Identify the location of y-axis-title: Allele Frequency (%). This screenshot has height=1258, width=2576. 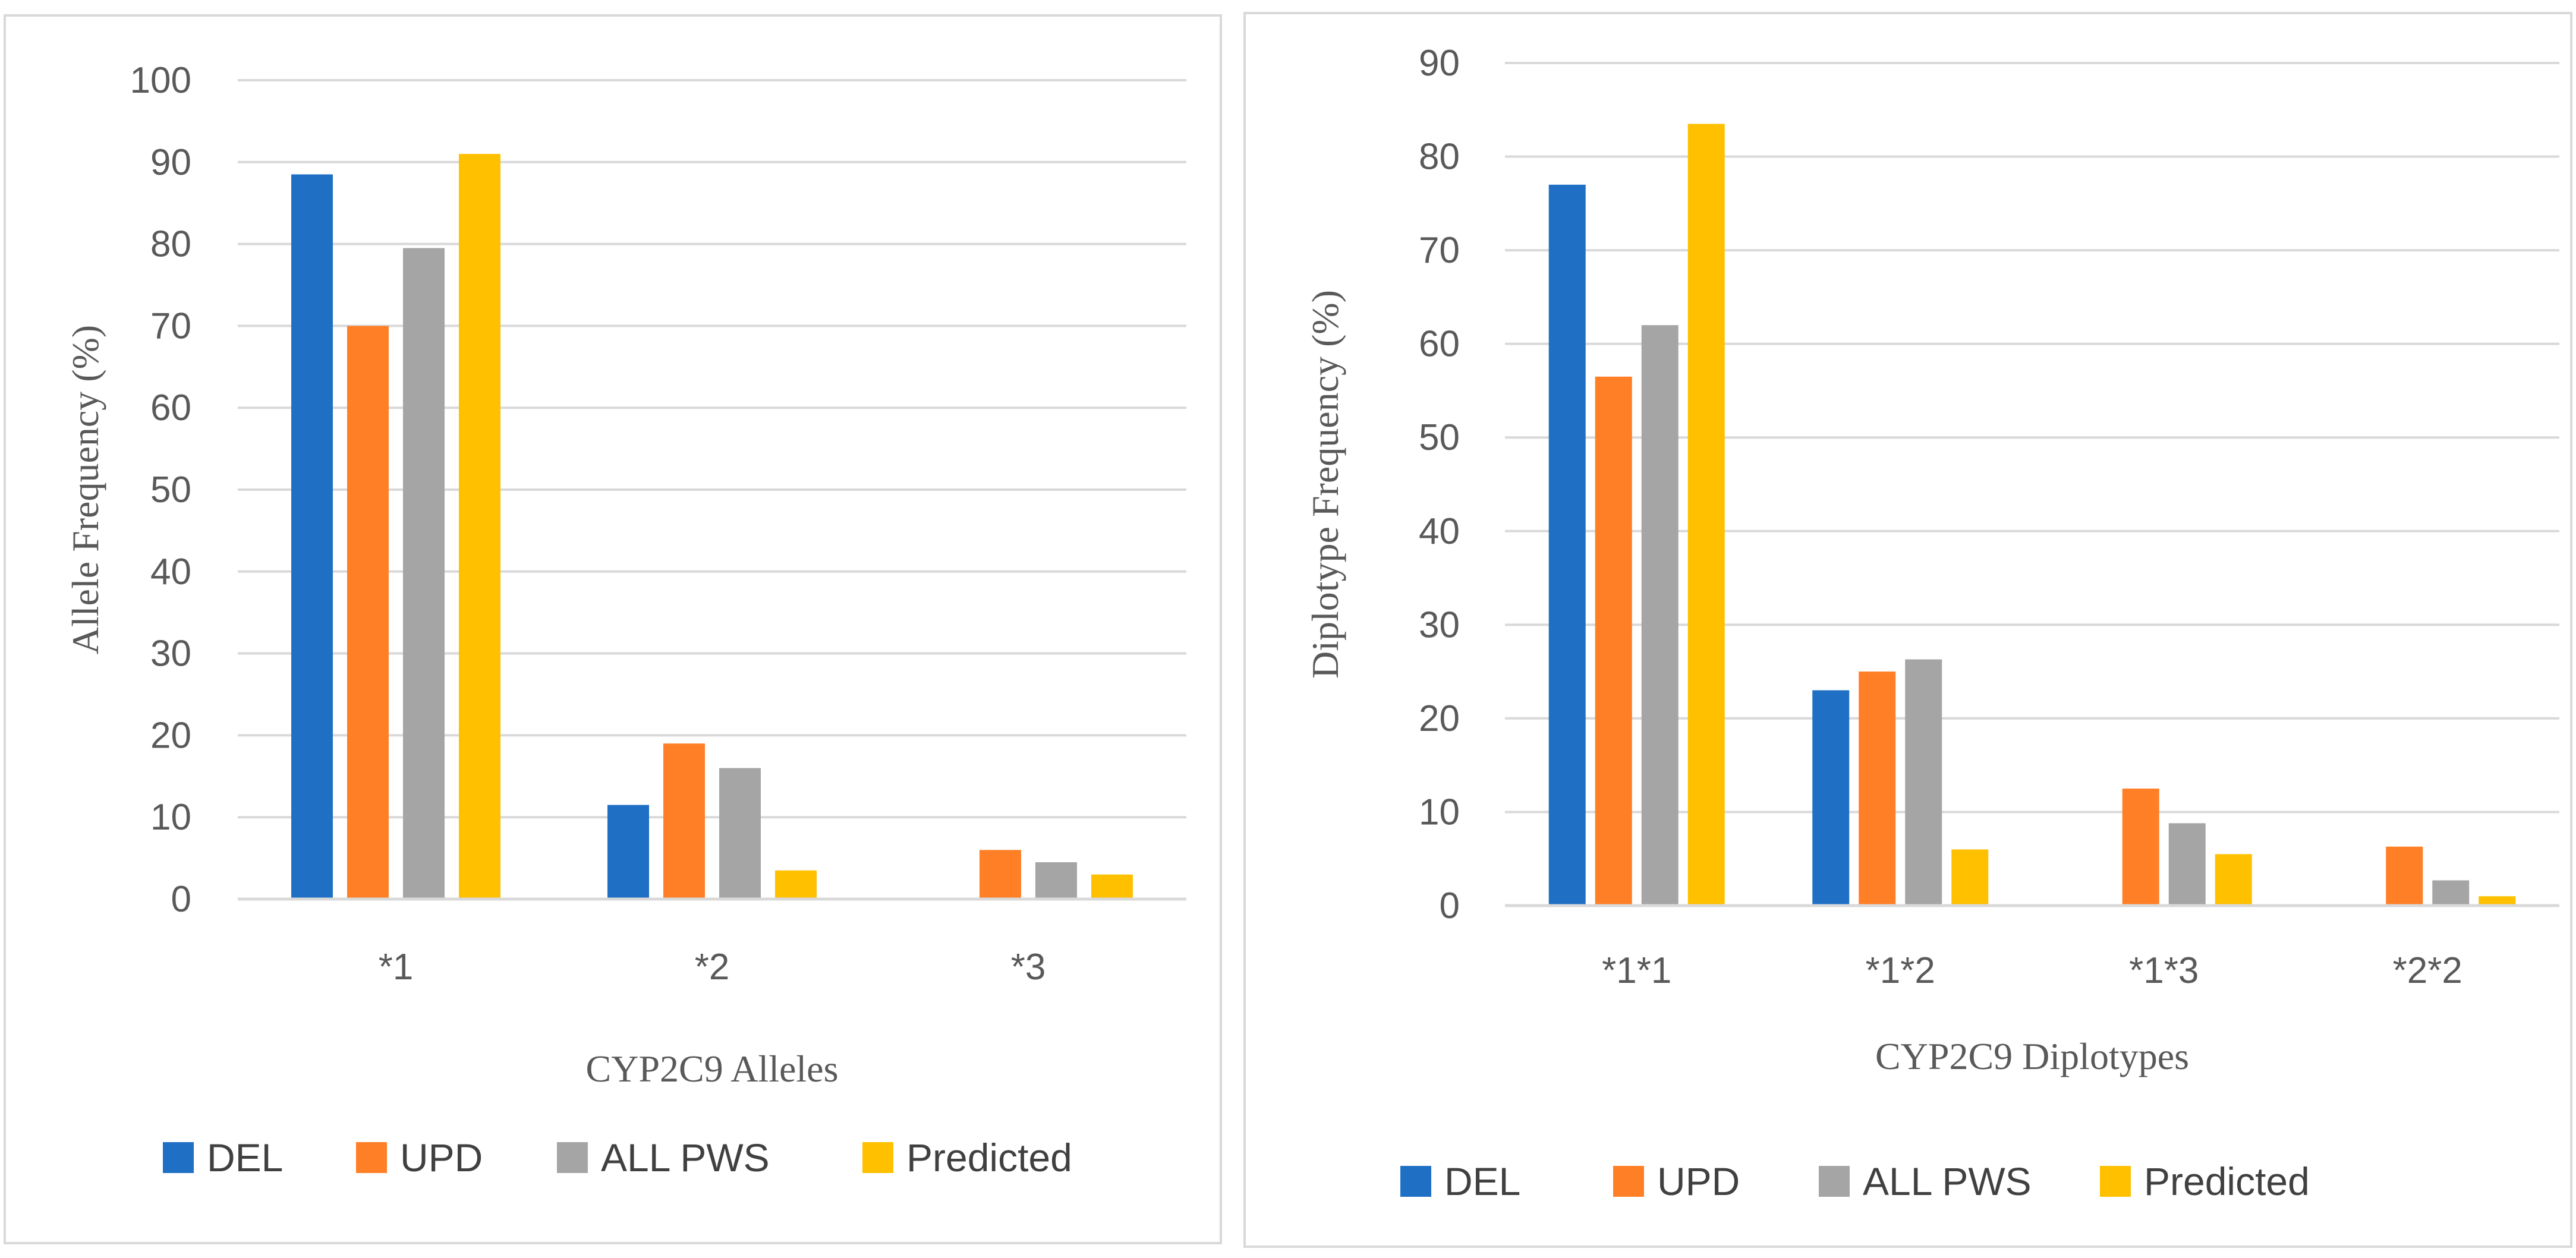
(85, 489).